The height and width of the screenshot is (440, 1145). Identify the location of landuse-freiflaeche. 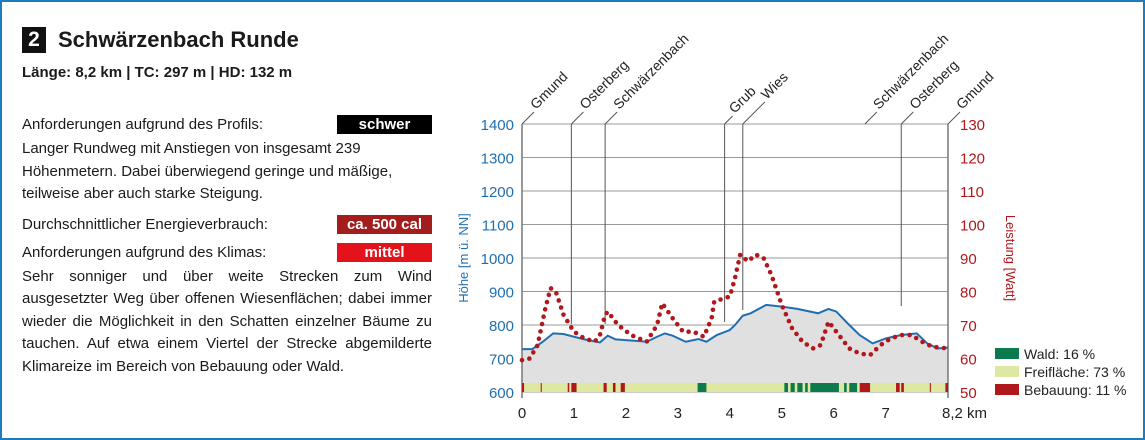
(735, 387).